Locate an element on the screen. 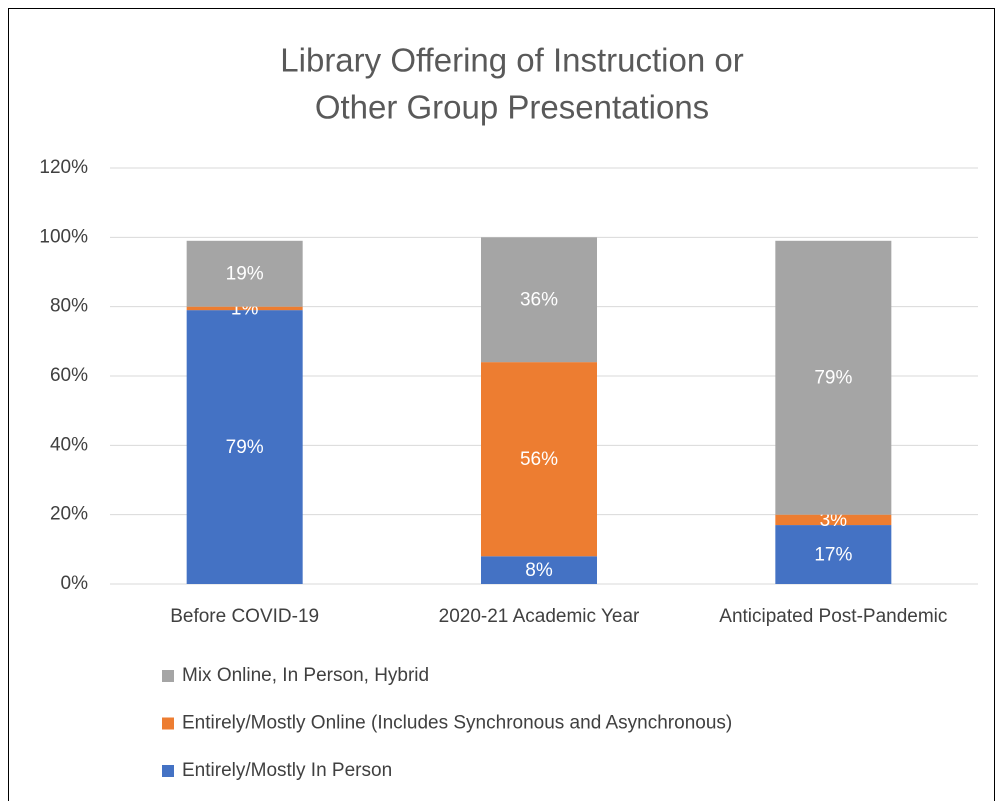 The height and width of the screenshot is (801, 998). y-tick-label: 40% is located at coordinates (69, 444).